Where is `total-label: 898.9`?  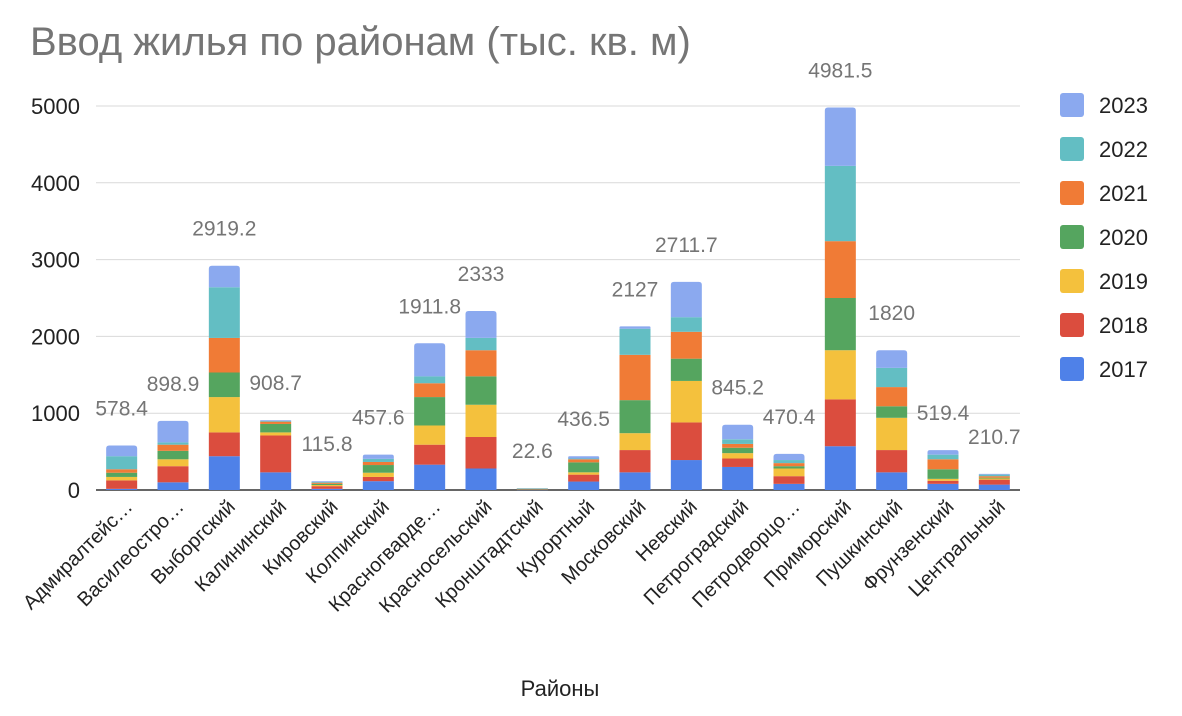
total-label: 898.9 is located at coordinates (173, 384).